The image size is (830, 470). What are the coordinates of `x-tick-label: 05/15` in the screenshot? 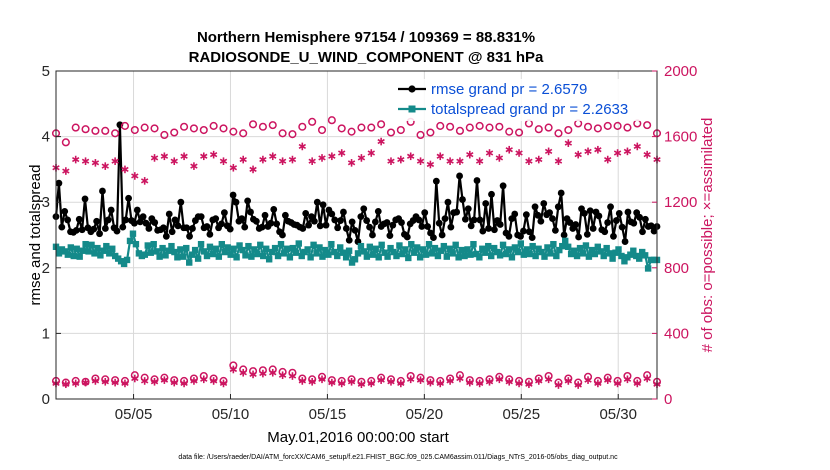 It's located at (328, 414).